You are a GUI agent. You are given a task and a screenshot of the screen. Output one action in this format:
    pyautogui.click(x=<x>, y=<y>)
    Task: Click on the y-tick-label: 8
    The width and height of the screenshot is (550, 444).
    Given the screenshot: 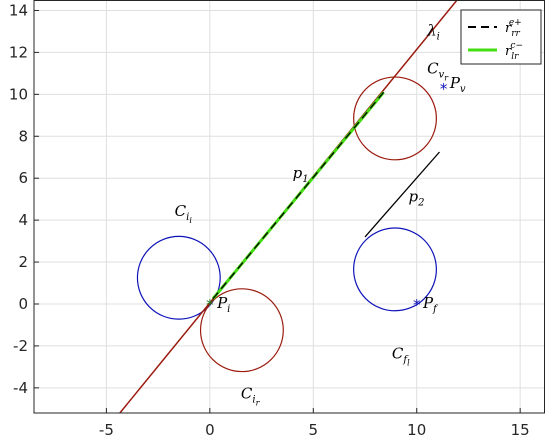 What is the action you would take?
    pyautogui.click(x=23, y=136)
    